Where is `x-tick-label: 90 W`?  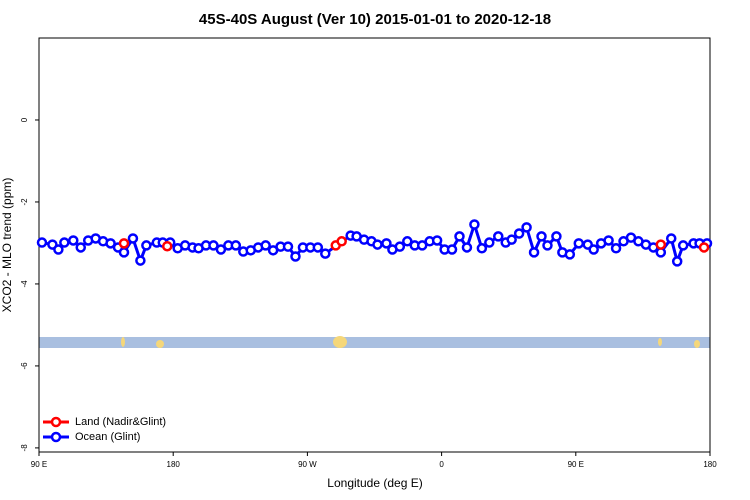 x-tick-label: 90 W is located at coordinates (307, 464).